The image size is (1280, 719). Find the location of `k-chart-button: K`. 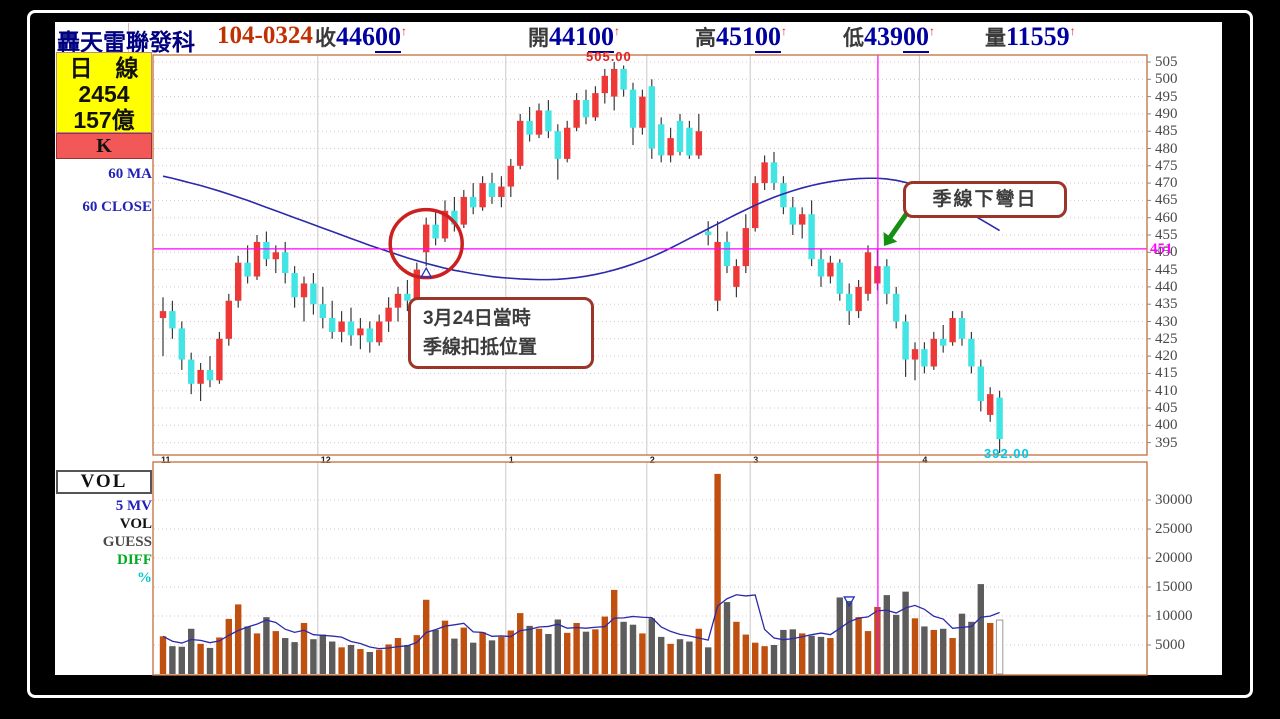

k-chart-button: K is located at coordinates (104, 146).